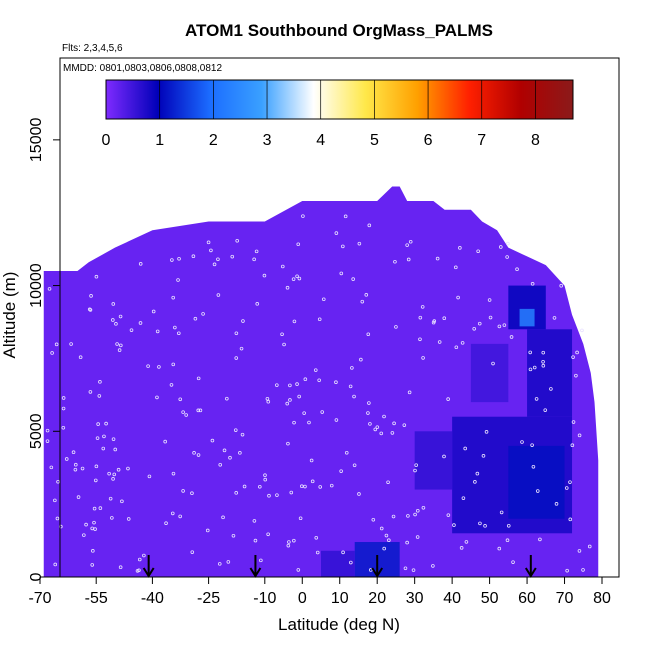 Image resolution: width=650 pixels, height=650 pixels. What do you see at coordinates (267, 140) in the screenshot?
I see `colorbar-tick-label: 3` at bounding box center [267, 140].